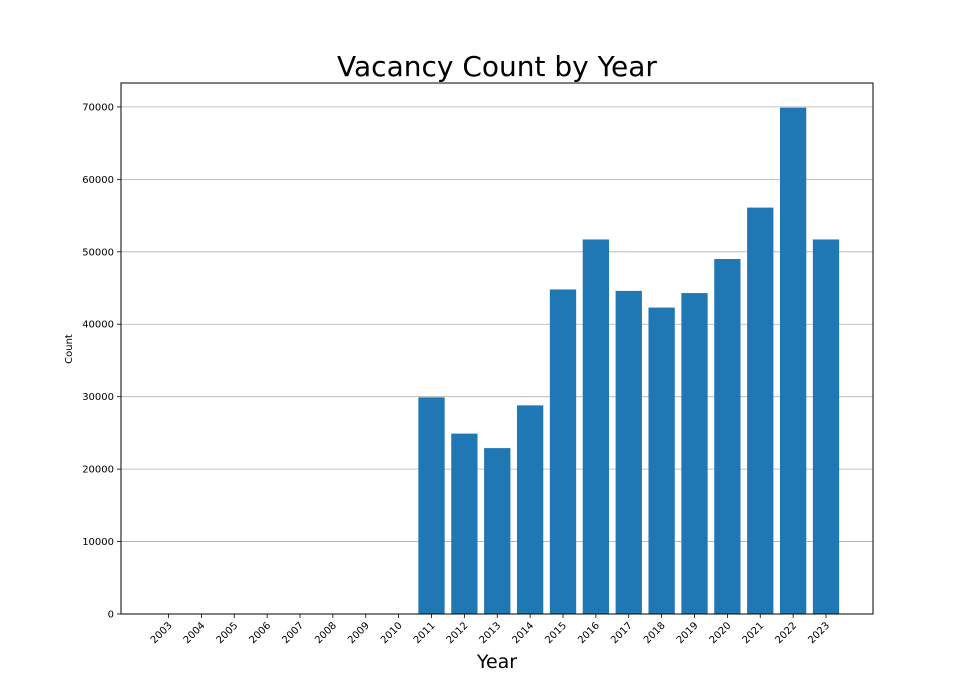 The height and width of the screenshot is (694, 970). I want to click on x-tick-label: 2021, so click(754, 633).